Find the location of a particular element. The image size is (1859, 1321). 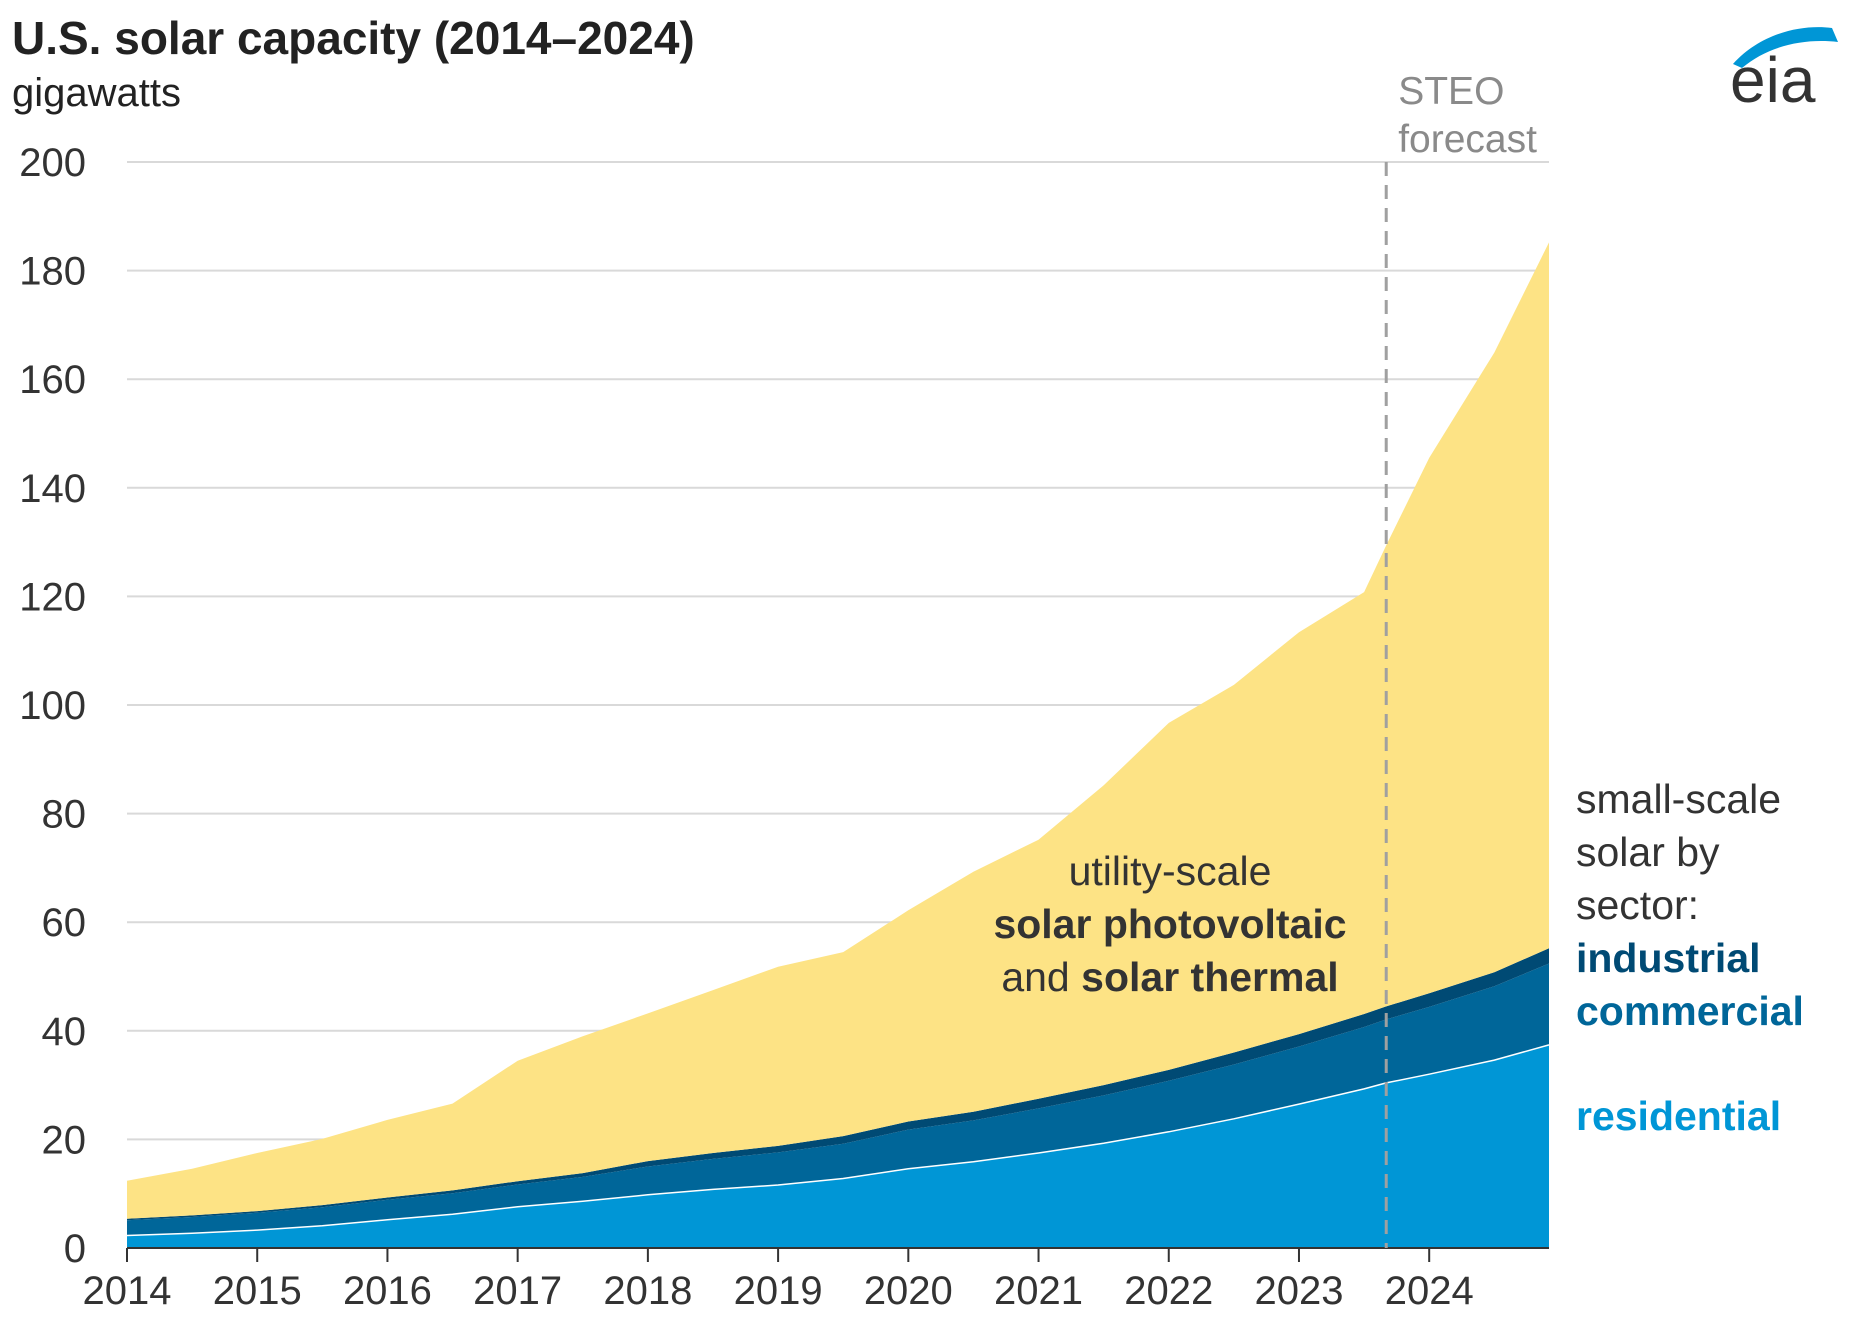

y-axis-ticks: 0 20 40 60 80 100 120 140 160 180 200 is located at coordinates (52, 706).